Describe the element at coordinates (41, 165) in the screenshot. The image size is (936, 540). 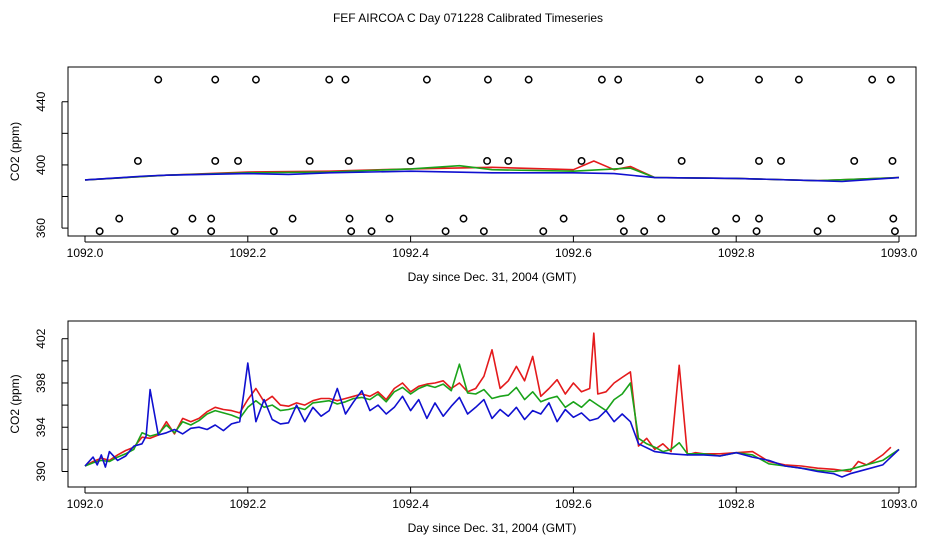
I see `y-tick-label: 400` at that location.